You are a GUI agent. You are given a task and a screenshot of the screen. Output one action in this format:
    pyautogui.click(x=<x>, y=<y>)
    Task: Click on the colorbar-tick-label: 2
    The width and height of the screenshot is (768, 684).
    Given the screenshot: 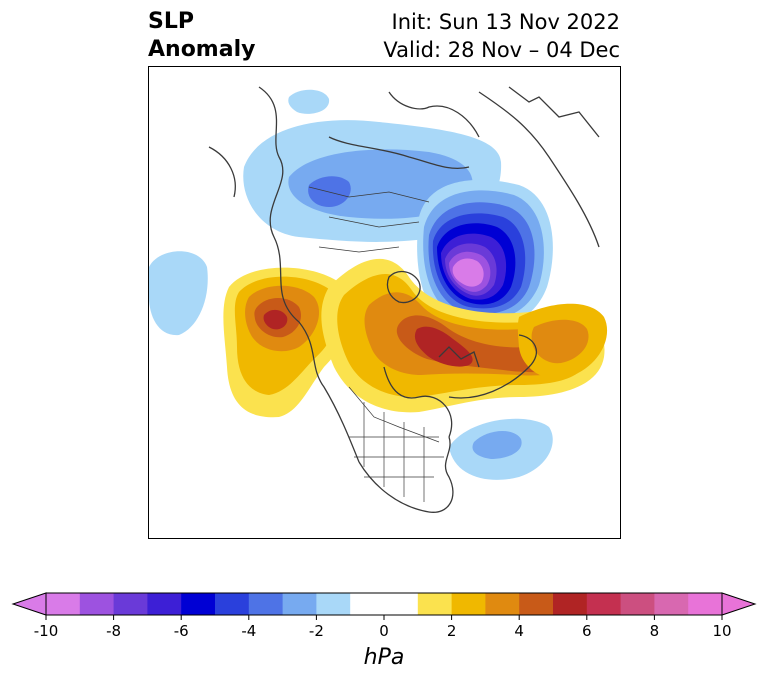 What is the action you would take?
    pyautogui.click(x=452, y=631)
    